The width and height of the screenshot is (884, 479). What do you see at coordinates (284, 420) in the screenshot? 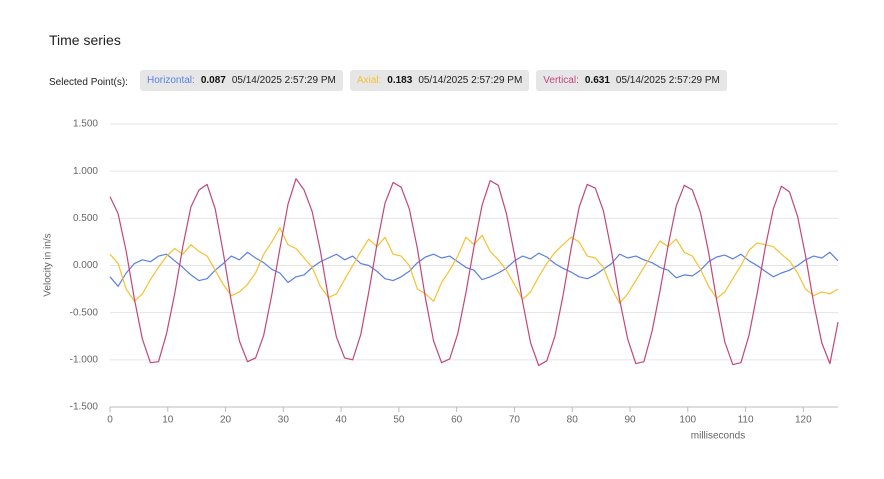
I see `x-tick-label: 30` at bounding box center [284, 420].